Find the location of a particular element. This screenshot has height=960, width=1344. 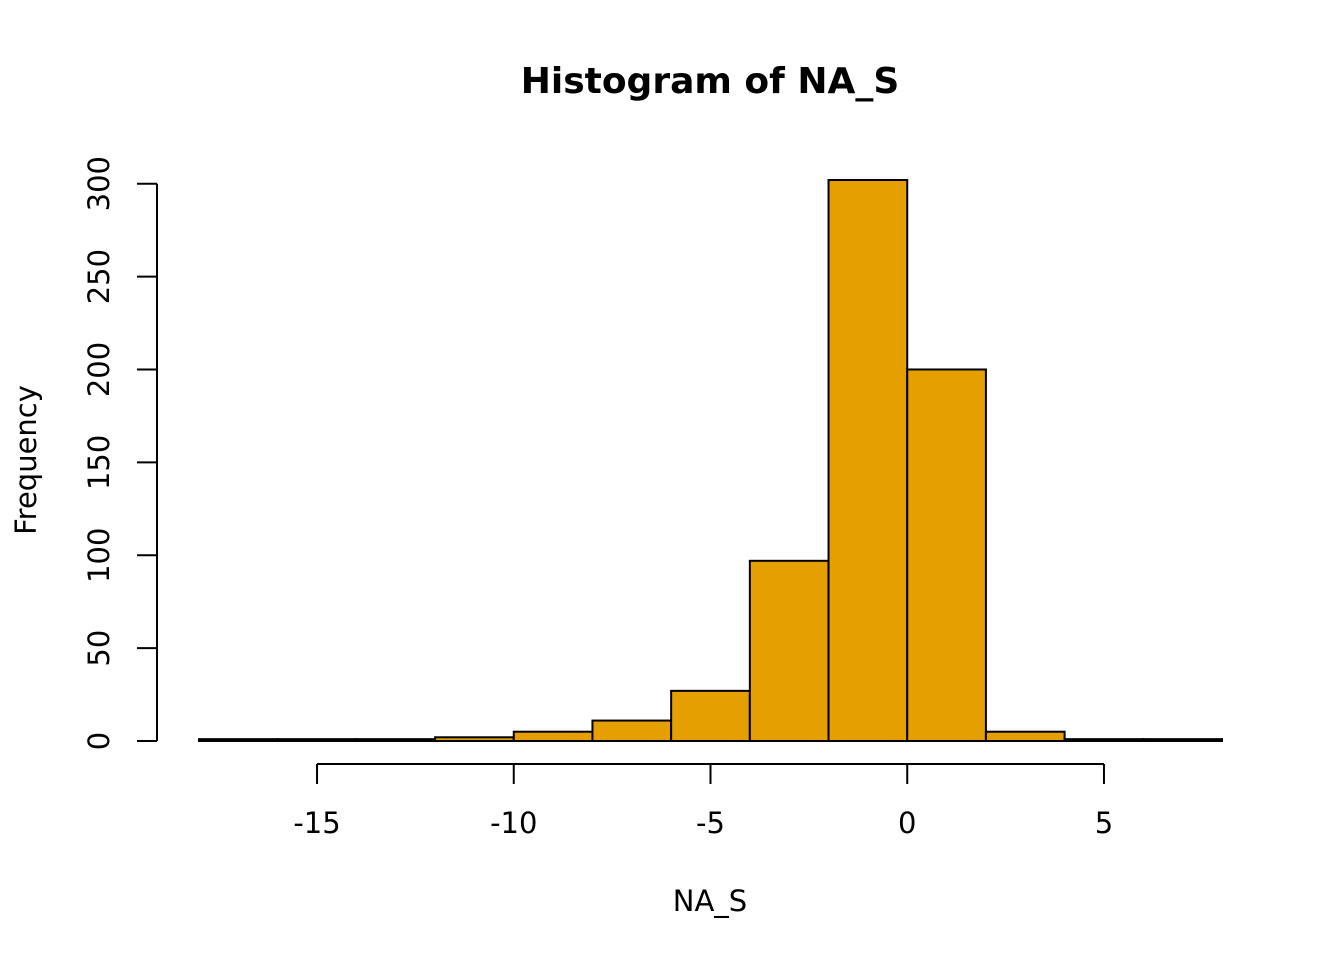

y-tick-label: 0 is located at coordinates (99, 741).